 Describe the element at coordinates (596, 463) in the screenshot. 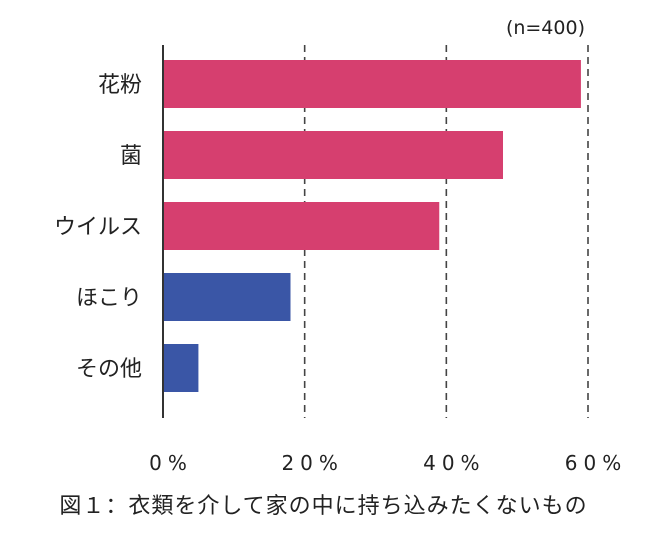

I see `x-tick-label: 60%` at that location.